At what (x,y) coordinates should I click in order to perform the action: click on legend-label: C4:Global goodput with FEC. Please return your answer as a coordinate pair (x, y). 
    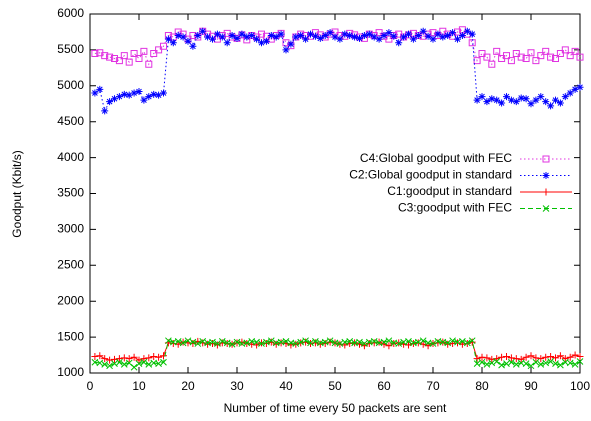
    Looking at the image, I should click on (436, 158).